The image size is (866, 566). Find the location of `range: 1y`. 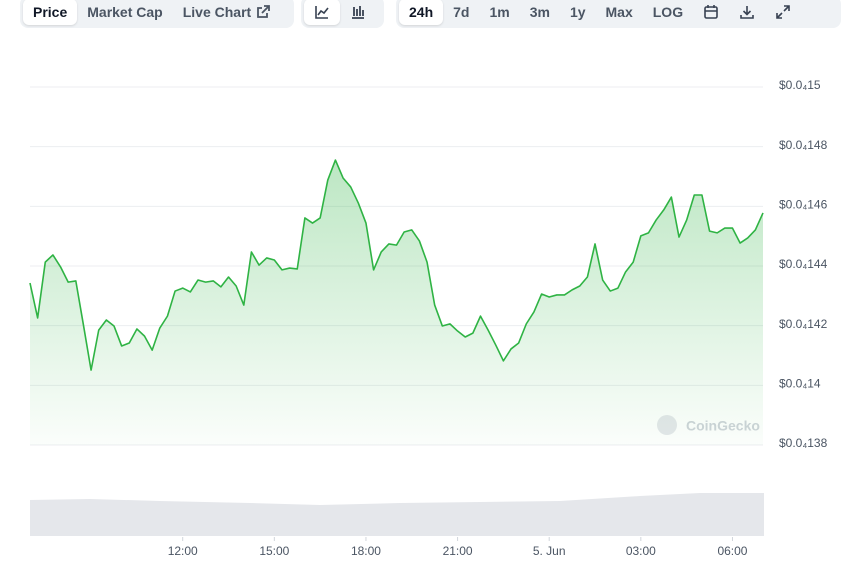

range: 1y is located at coordinates (577, 12).